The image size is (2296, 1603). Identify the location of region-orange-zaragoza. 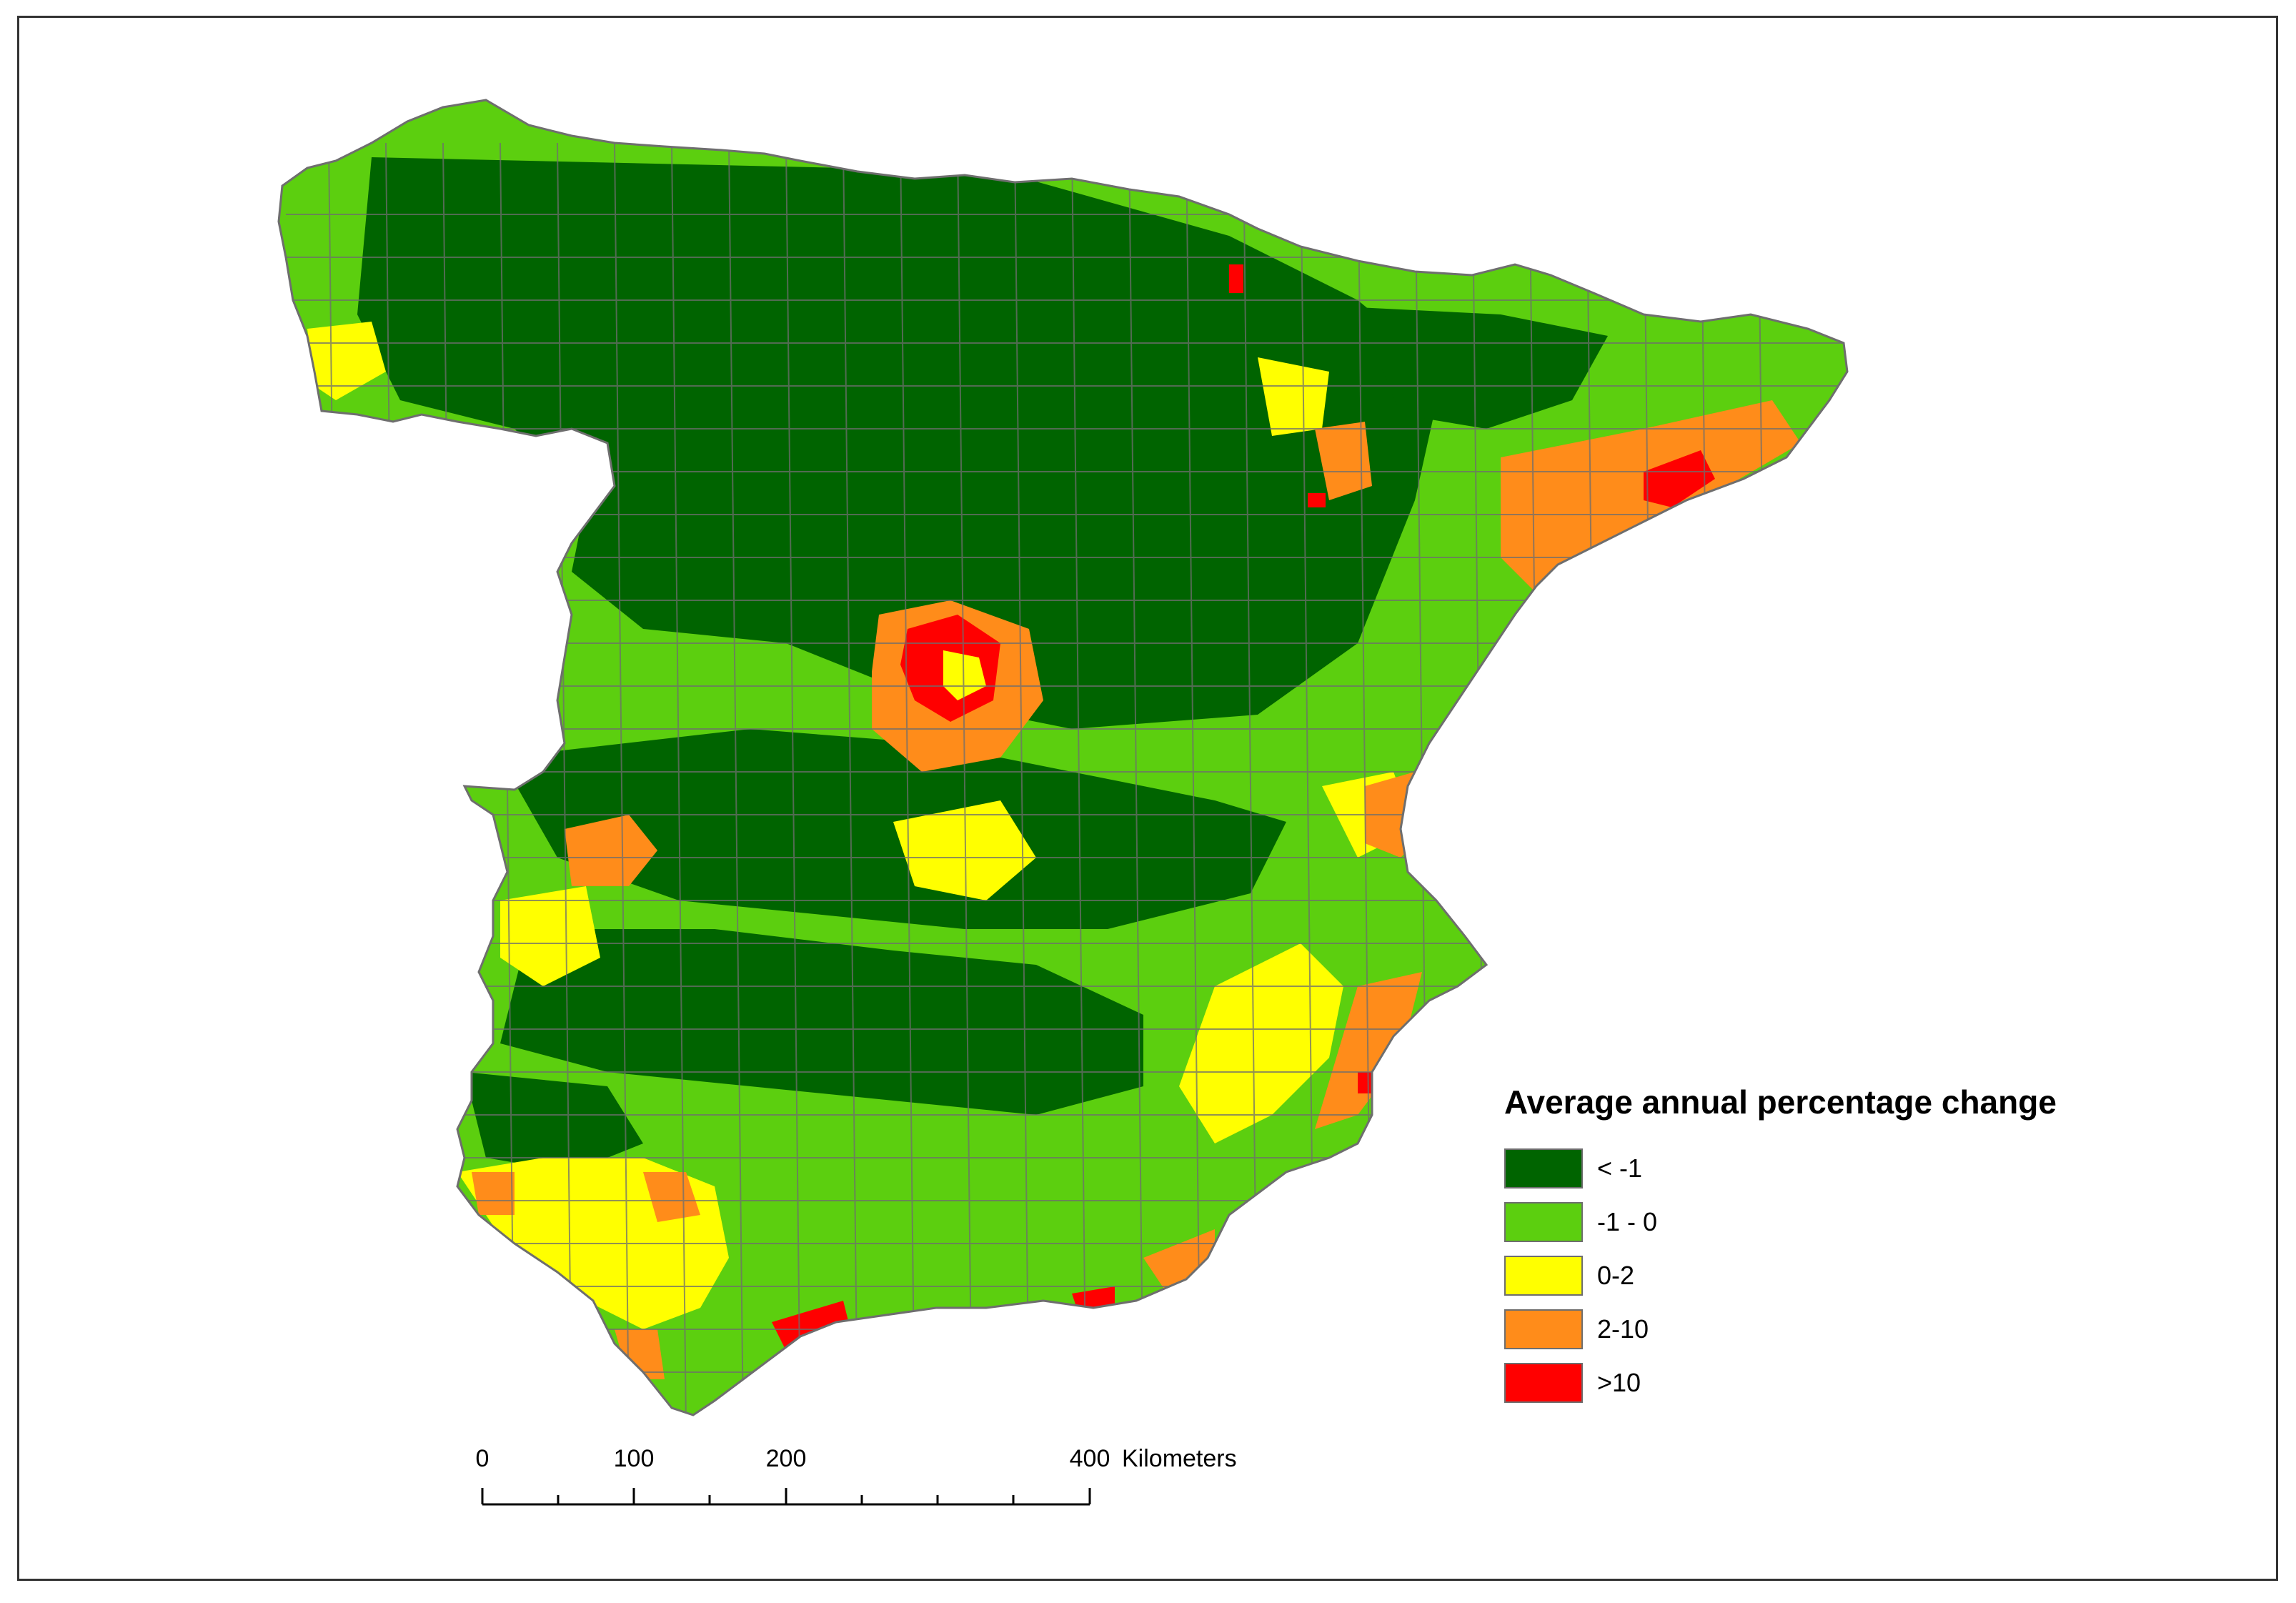
(1343, 461).